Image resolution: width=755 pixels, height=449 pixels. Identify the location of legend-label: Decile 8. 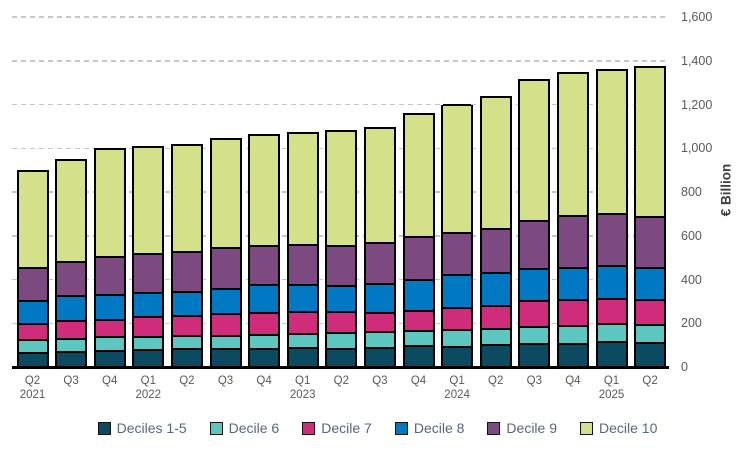
(439, 428).